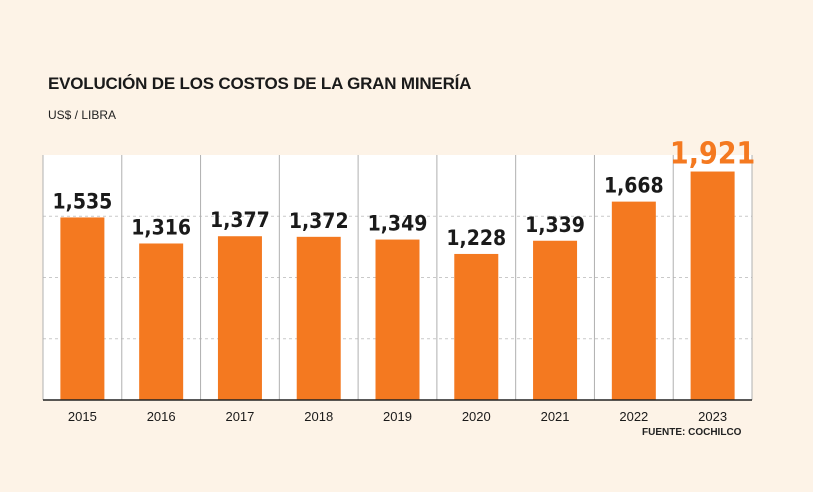 The image size is (813, 492). Describe the element at coordinates (476, 326) in the screenshot. I see `bar-2020` at that location.